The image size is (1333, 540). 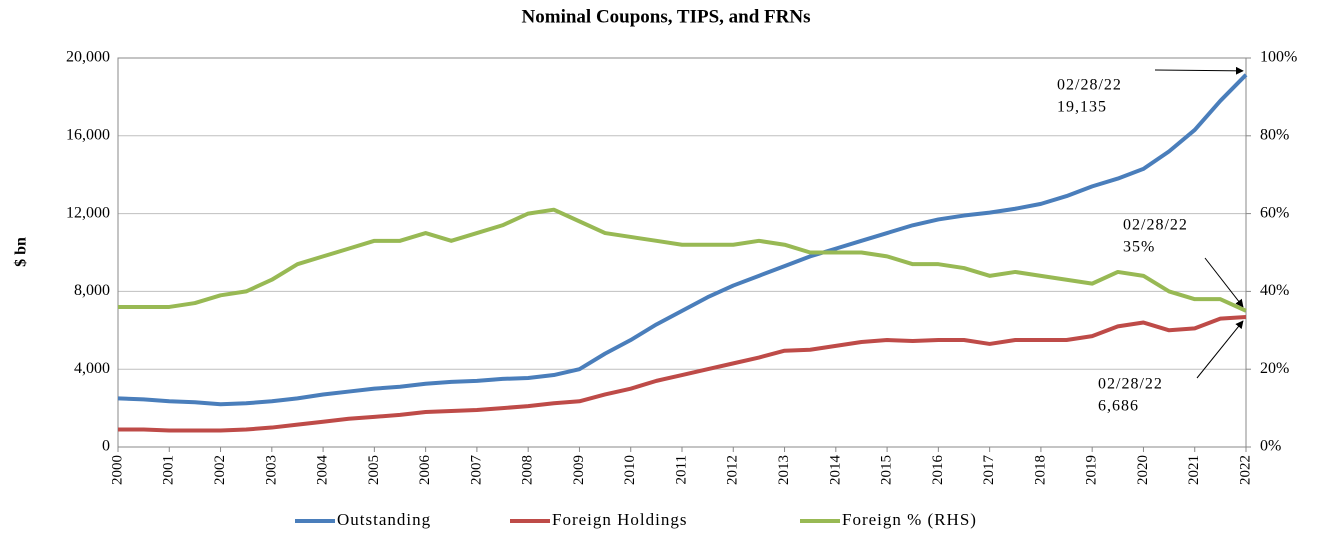 What do you see at coordinates (619, 519) in the screenshot?
I see `legend-label: Foreign Holdings` at bounding box center [619, 519].